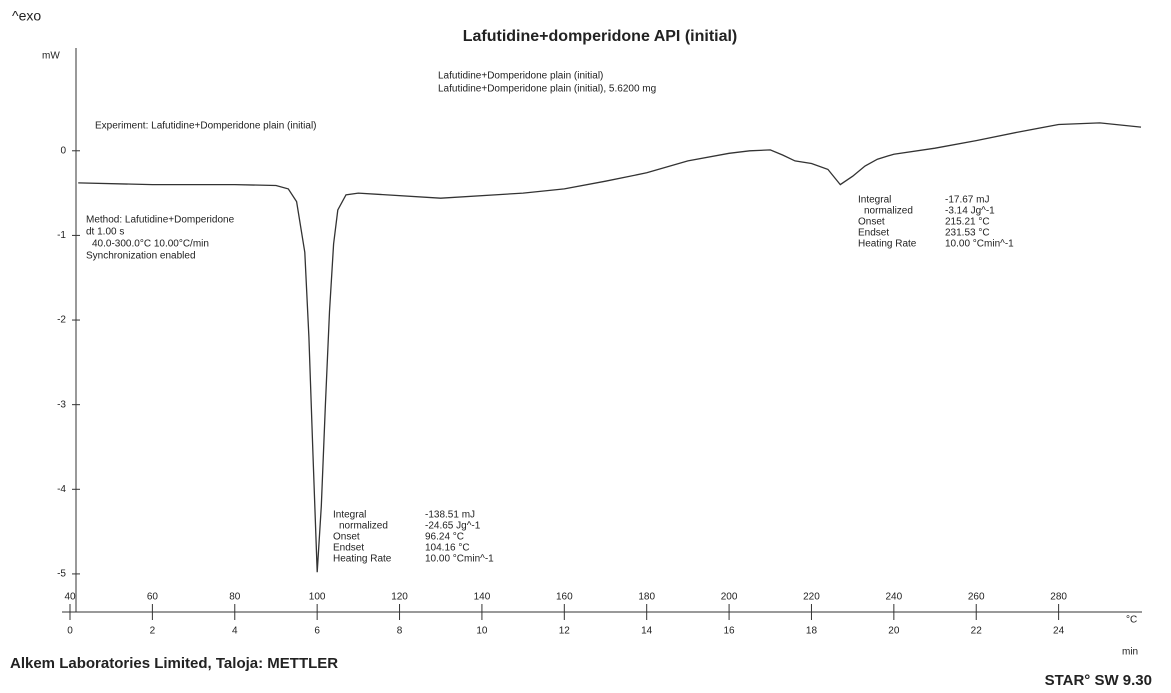  I want to click on x2-tick-label: 10, so click(482, 631).